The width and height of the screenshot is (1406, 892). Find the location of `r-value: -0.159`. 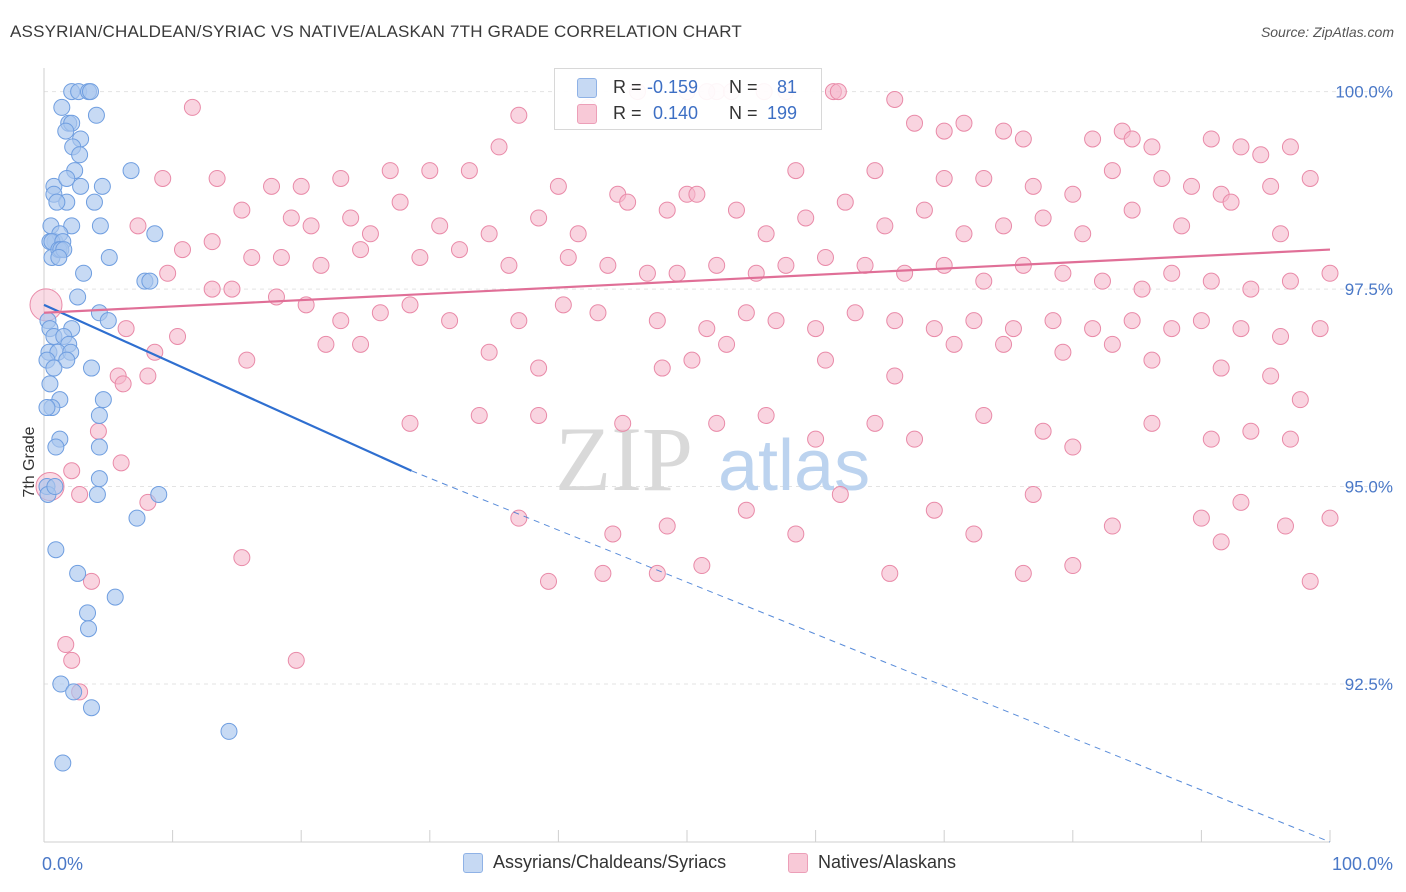

r-value: -0.159 is located at coordinates (673, 87).